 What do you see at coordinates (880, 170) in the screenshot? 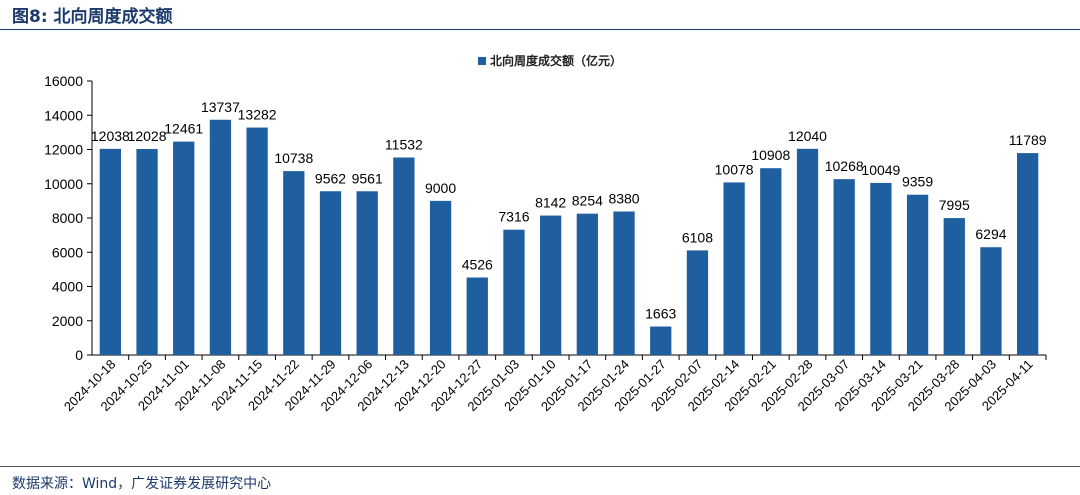
I see `data-label: 10049` at bounding box center [880, 170].